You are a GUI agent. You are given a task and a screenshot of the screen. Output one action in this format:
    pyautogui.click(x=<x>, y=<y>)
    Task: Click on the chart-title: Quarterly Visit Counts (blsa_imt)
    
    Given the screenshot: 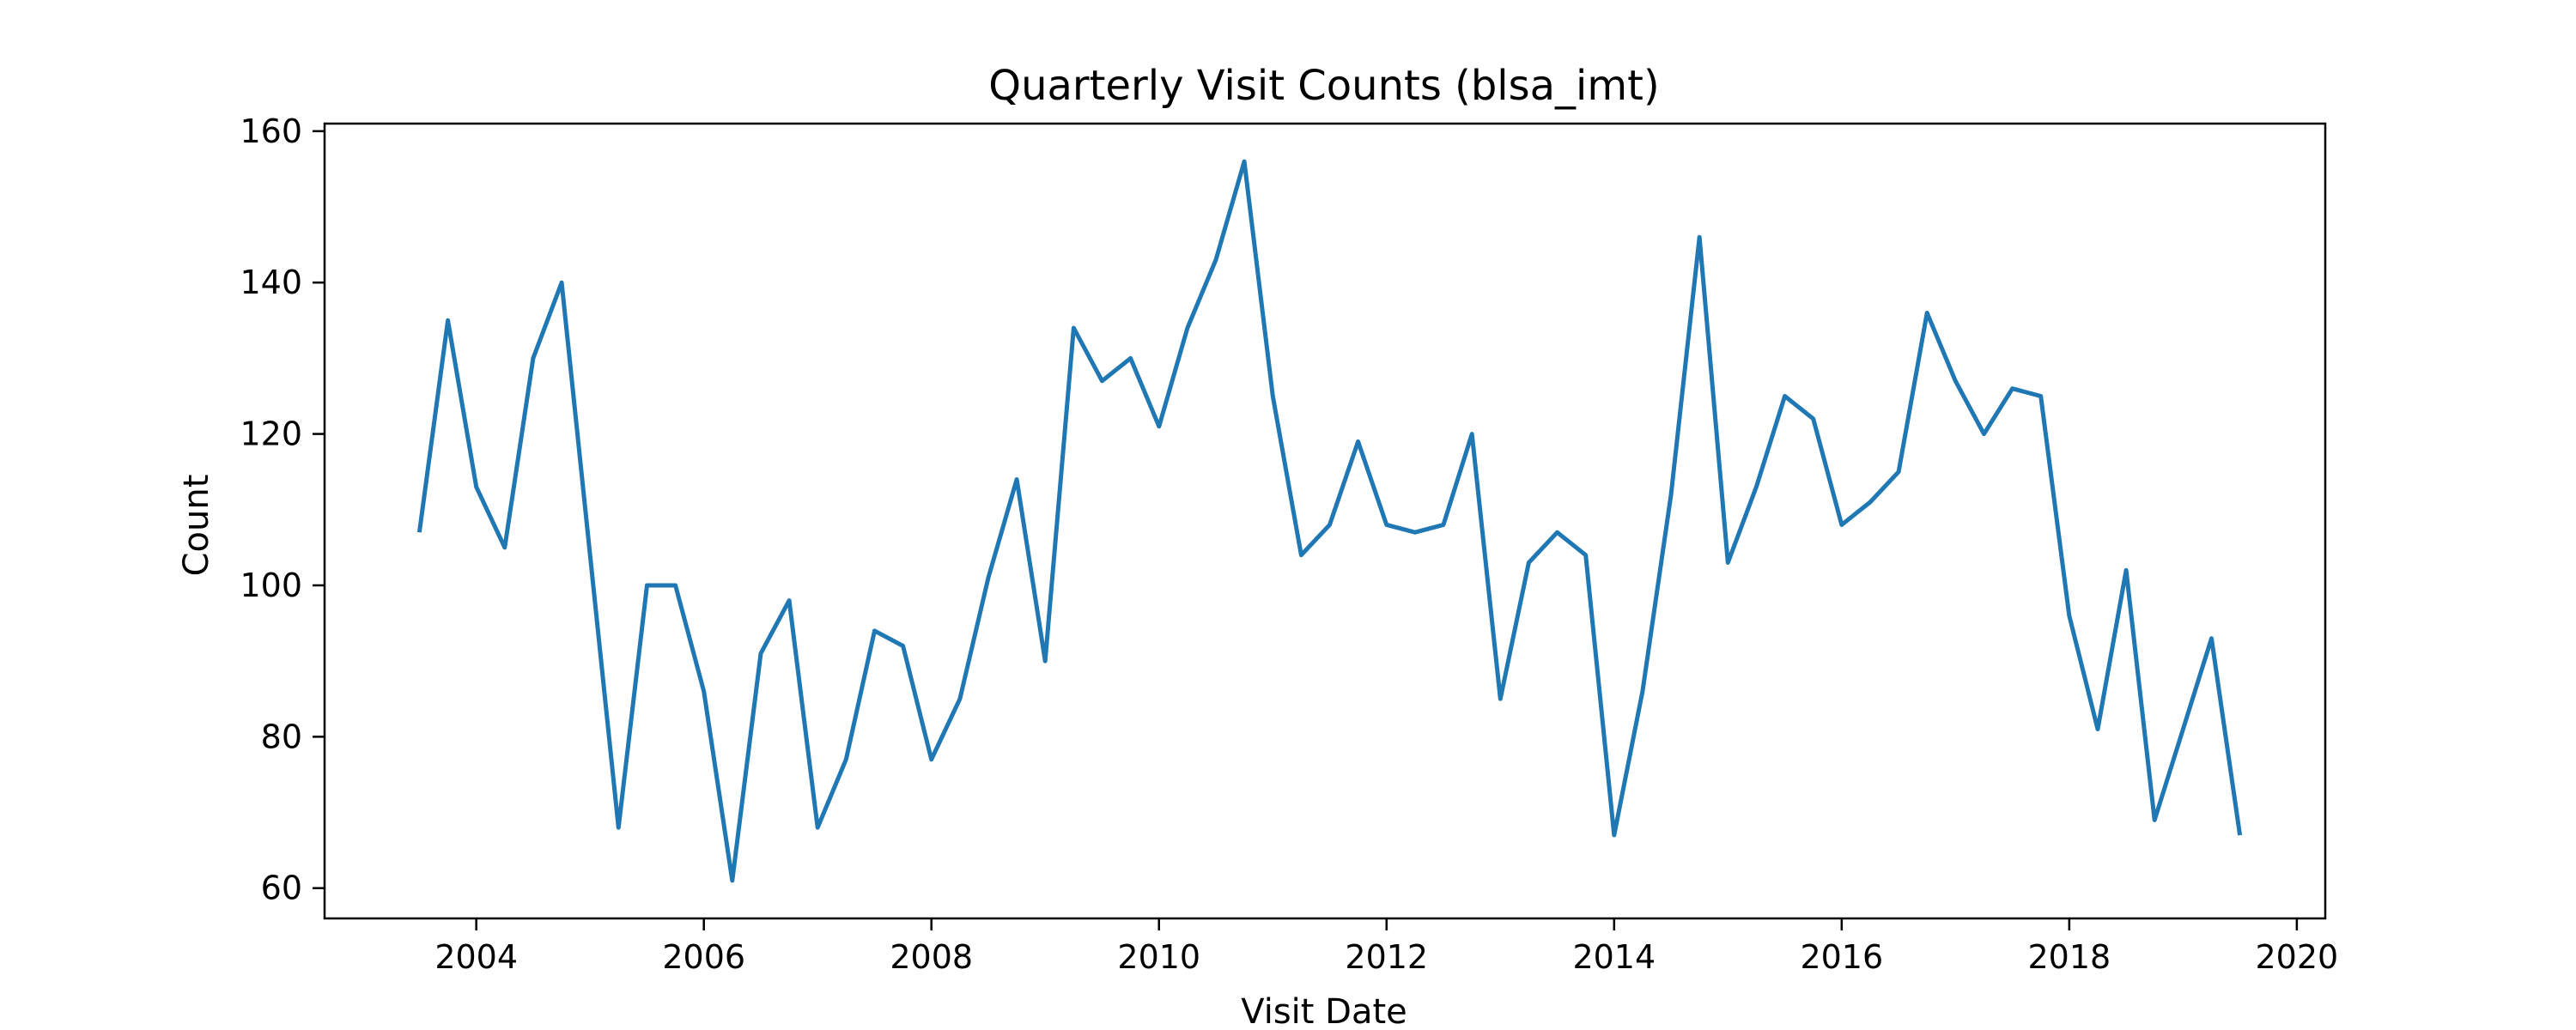 What is the action you would take?
    pyautogui.click(x=1323, y=86)
    